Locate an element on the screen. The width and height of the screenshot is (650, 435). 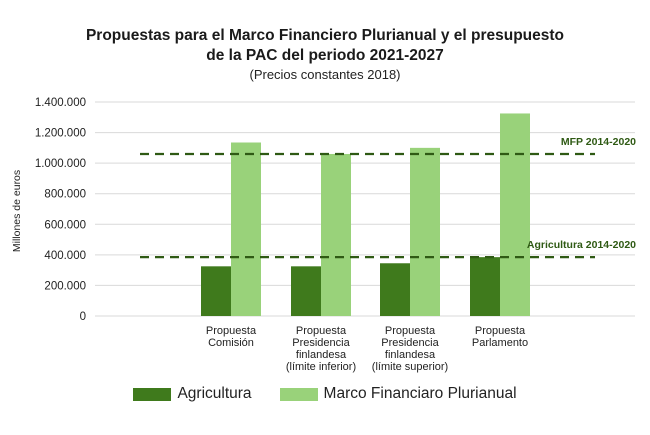
legend-swatch-agricultura is located at coordinates (152, 394).